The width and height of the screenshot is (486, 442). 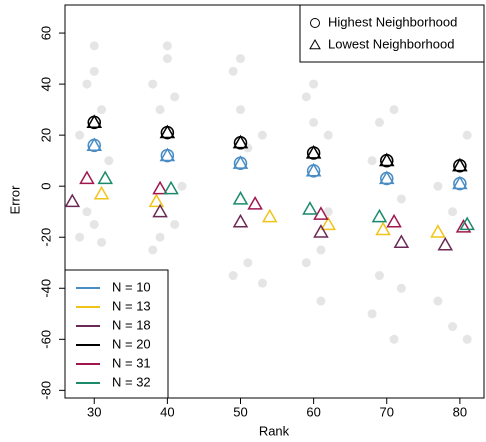 I want to click on y-tick-label: 60, so click(x=45, y=33).